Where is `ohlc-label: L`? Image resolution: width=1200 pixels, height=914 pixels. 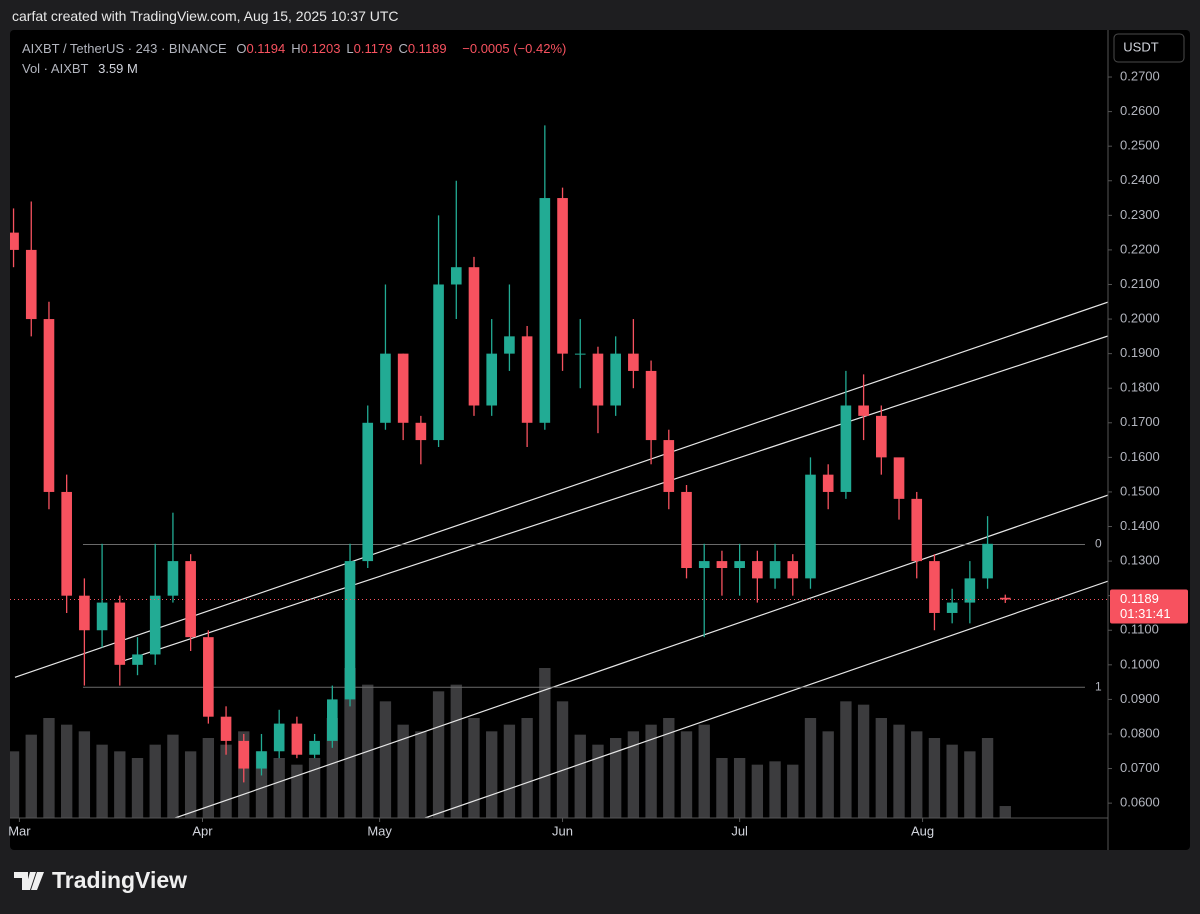 ohlc-label: L is located at coordinates (350, 48).